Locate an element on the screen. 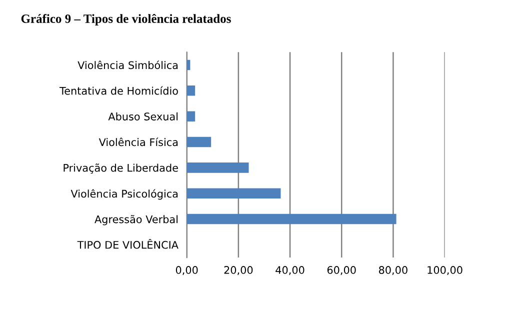  x-tick-label: 100,00 is located at coordinates (445, 270).